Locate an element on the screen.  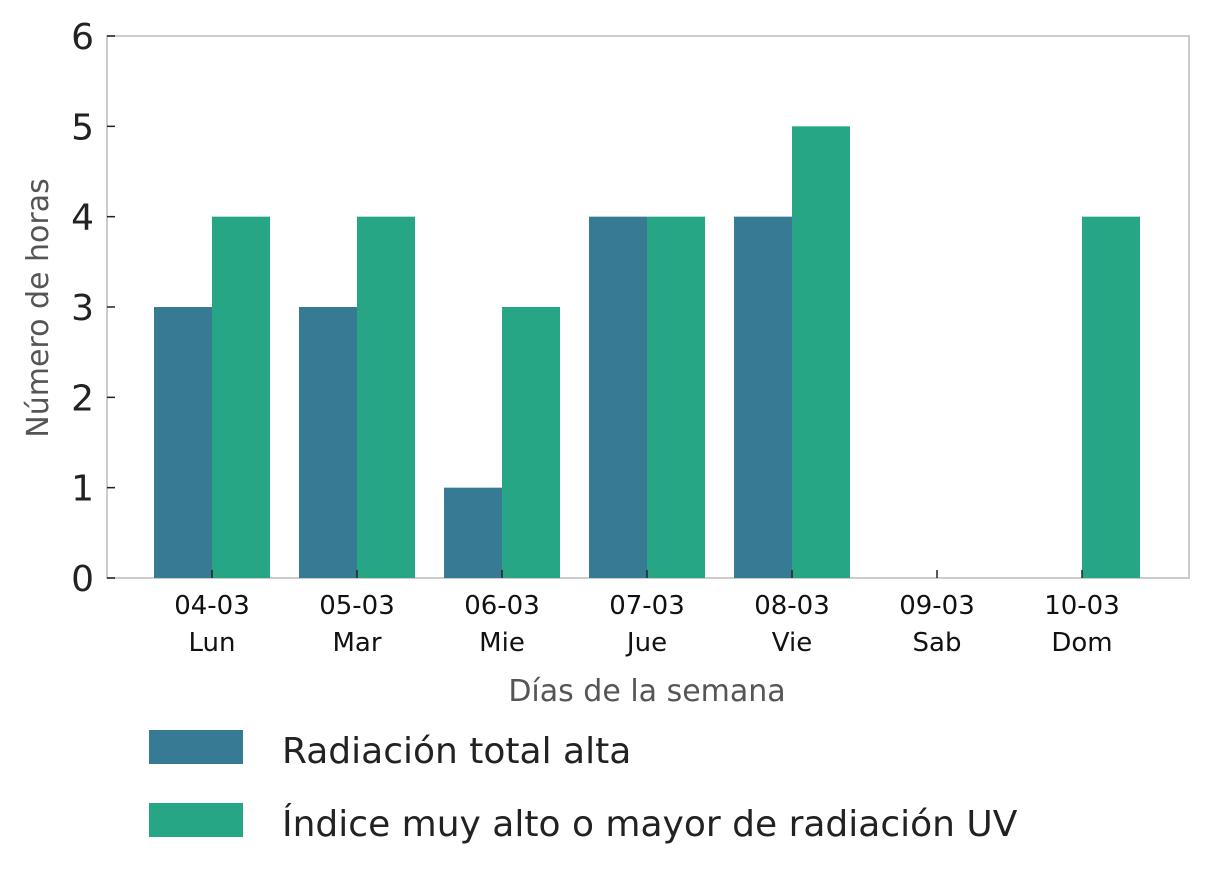
x-tick-label-date: 05-03 is located at coordinates (357, 606).